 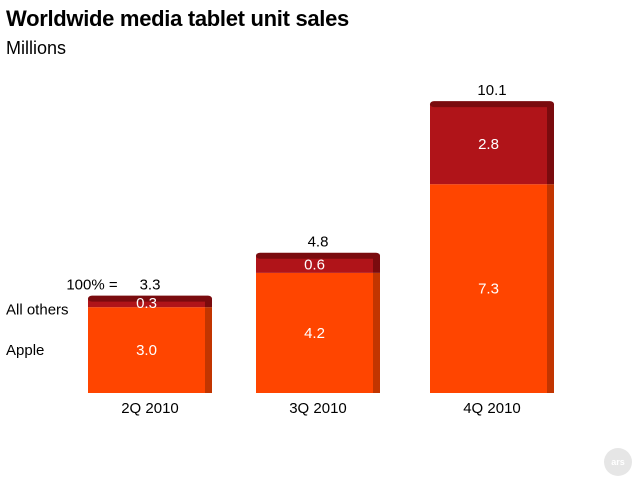 I want to click on x-tick-label: 2Q 2010, so click(x=150, y=408).